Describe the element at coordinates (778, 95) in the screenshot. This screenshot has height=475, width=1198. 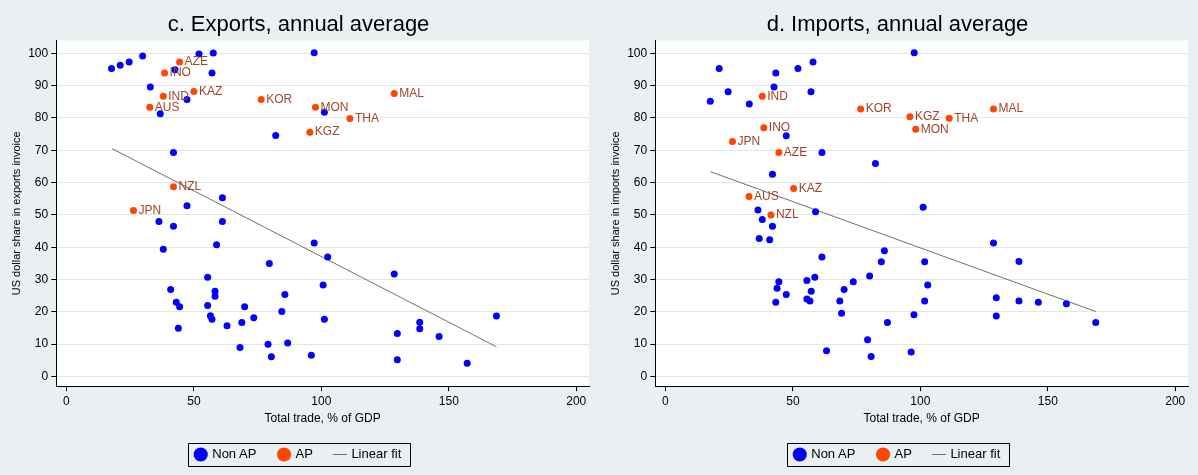
I see `annotation: IND` at that location.